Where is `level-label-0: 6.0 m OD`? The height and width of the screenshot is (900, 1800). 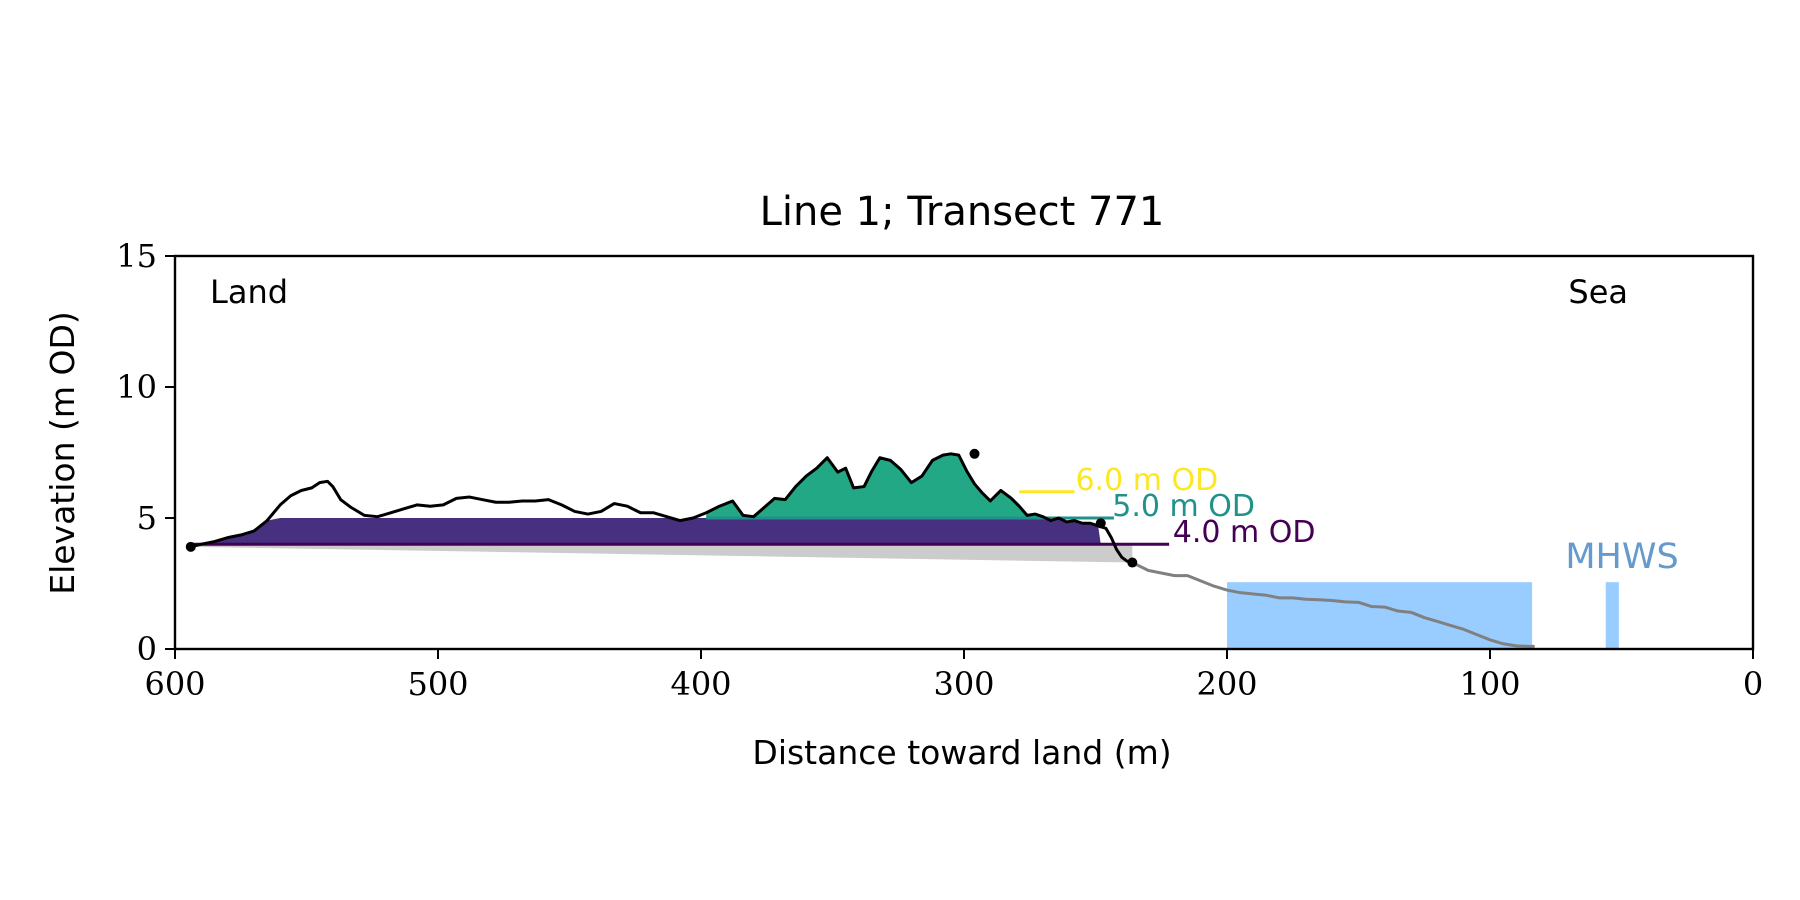 level-label-0: 6.0 m OD is located at coordinates (1146, 480).